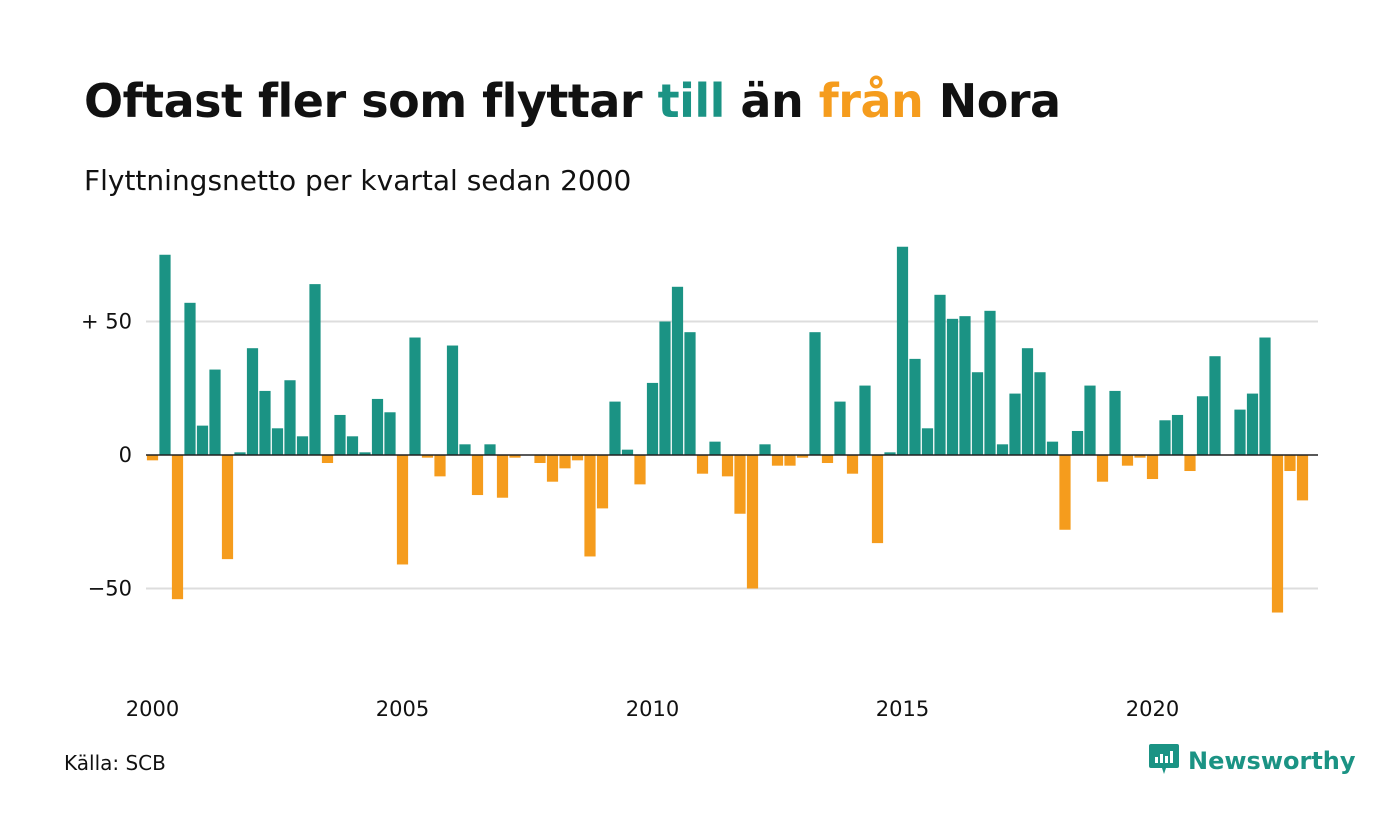  Describe the element at coordinates (840, 428) in the screenshot. I see `bar-2013-q4` at that location.